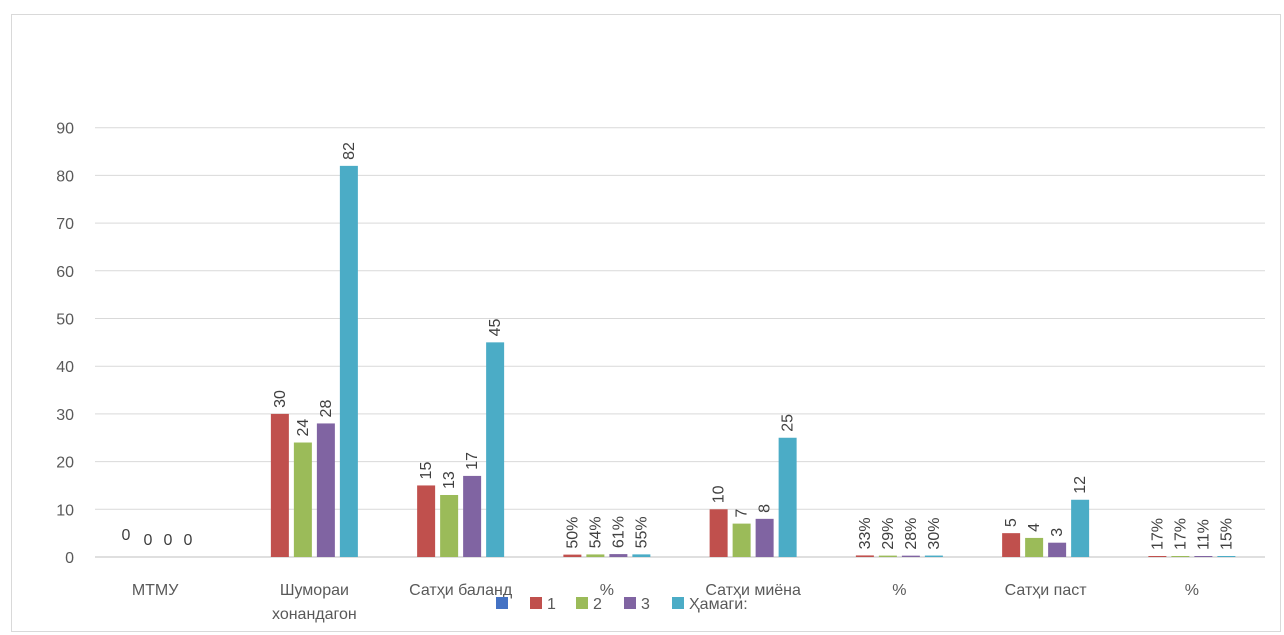  Describe the element at coordinates (1046, 590) in the screenshot. I see `category-label: Сатҳи паст` at that location.